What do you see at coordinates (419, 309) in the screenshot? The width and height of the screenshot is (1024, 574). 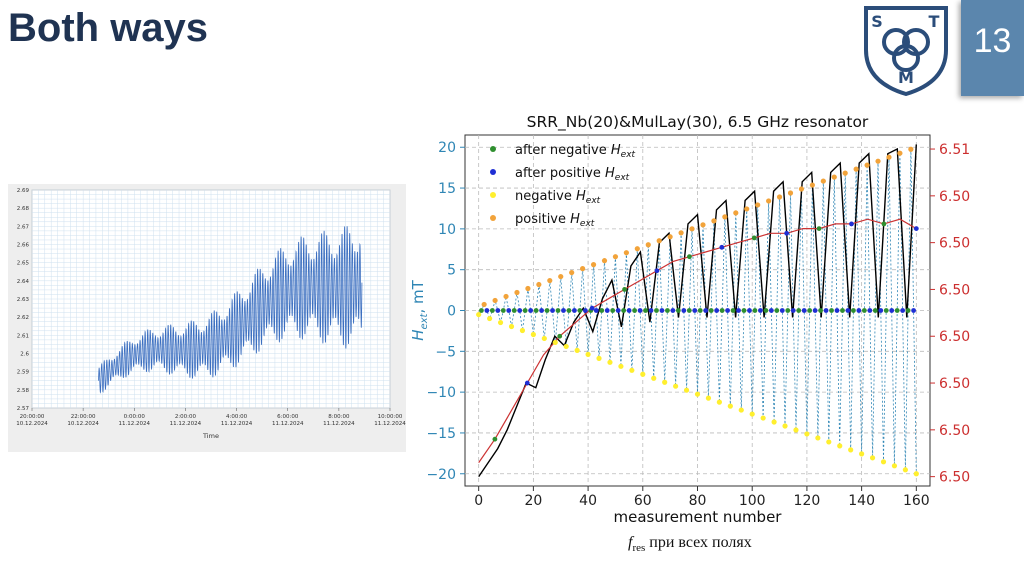 I see `y-axis-label: Hext, mT` at bounding box center [419, 309].